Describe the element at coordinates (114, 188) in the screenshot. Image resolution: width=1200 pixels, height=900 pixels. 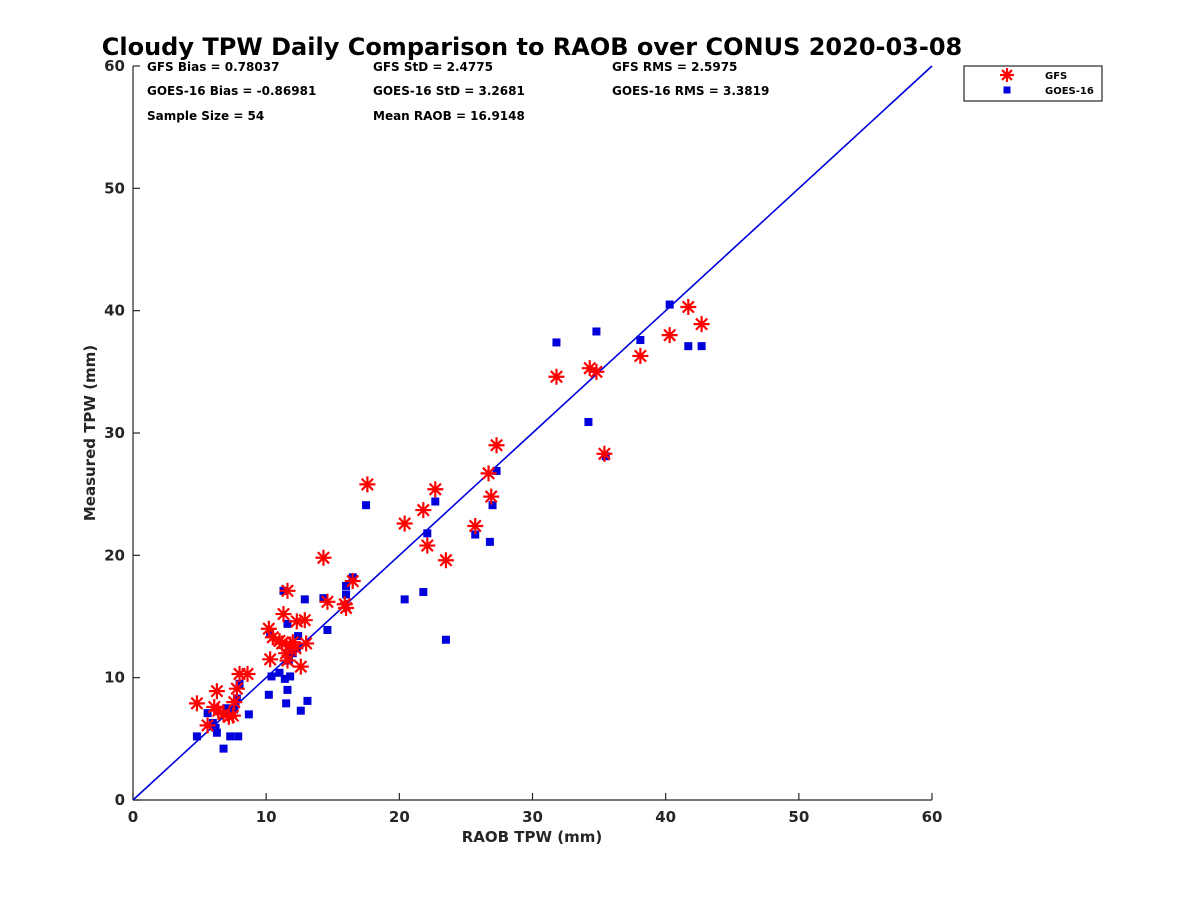
I see `y-tick-label: 50` at that location.